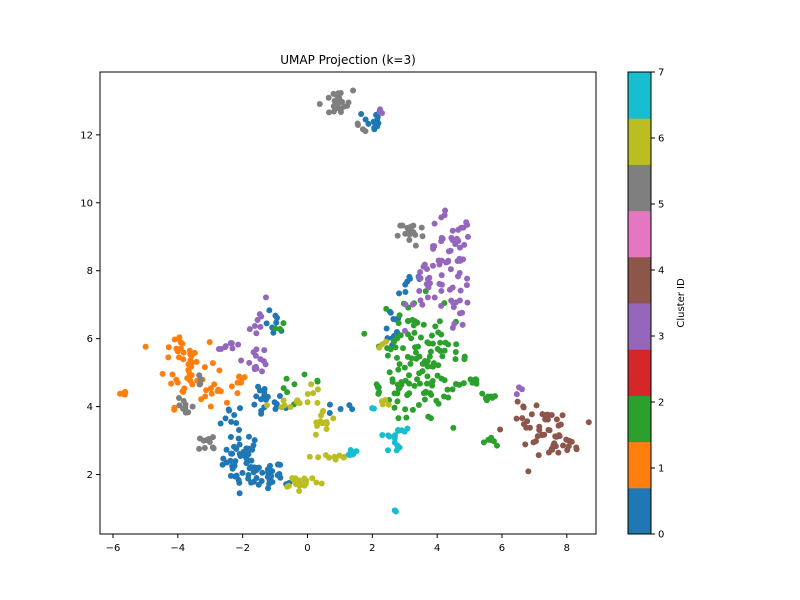  What do you see at coordinates (90, 475) in the screenshot?
I see `y-tick-label: 2` at bounding box center [90, 475].